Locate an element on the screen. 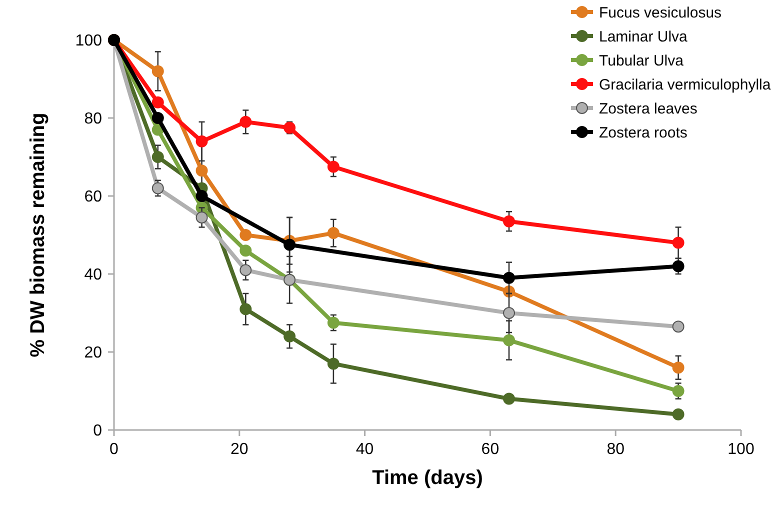 This screenshot has width=771, height=509. legend-label: Zostera roots is located at coordinates (643, 133).